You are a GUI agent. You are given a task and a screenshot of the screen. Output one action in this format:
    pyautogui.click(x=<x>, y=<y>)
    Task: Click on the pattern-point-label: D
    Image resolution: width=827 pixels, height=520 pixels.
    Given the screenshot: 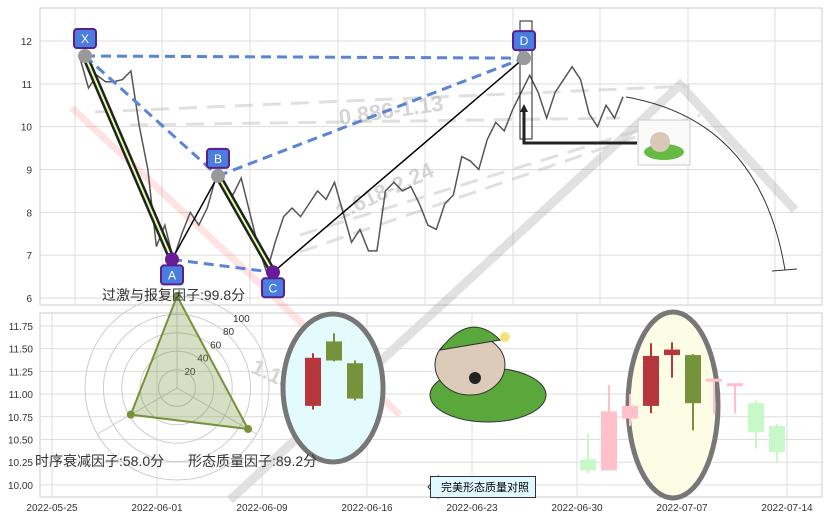 What is the action you would take?
    pyautogui.click(x=524, y=41)
    